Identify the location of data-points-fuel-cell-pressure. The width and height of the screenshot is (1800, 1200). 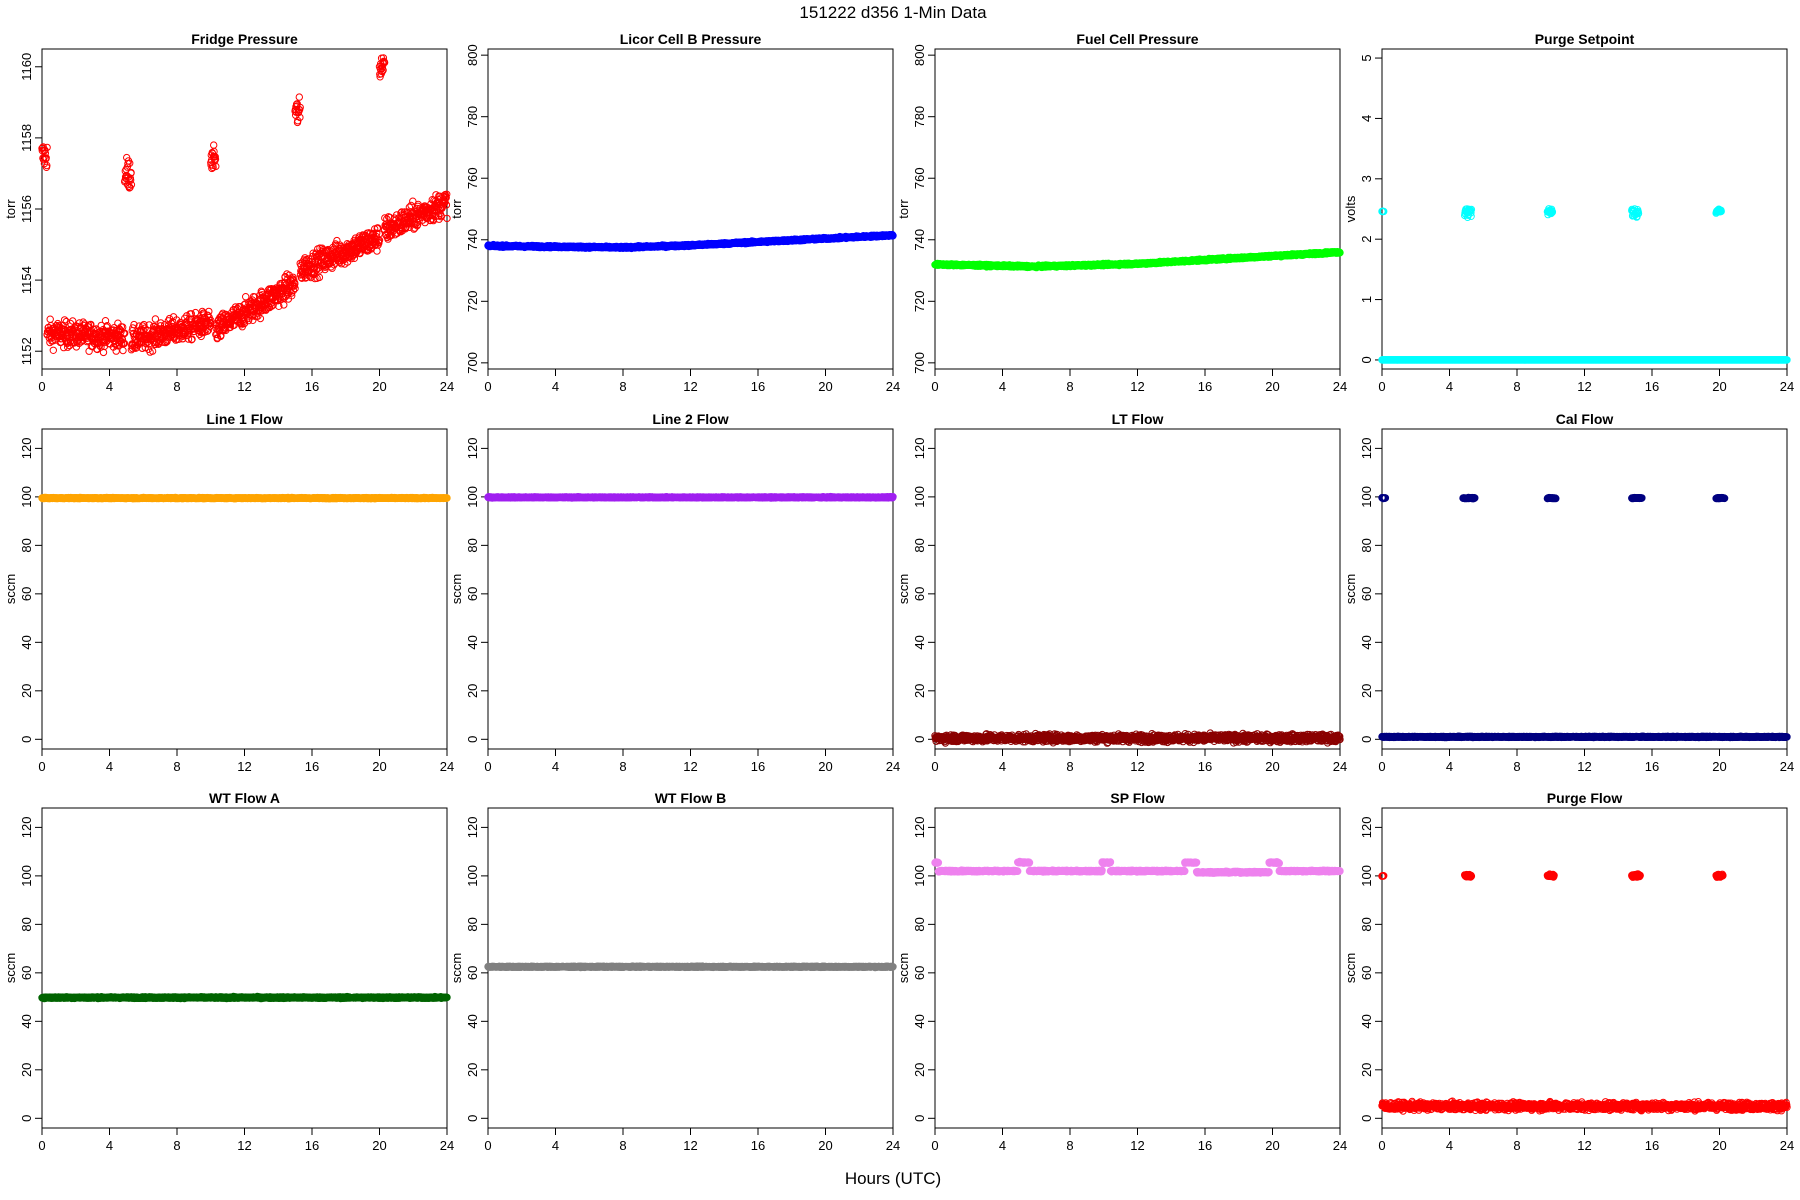
(1137, 260).